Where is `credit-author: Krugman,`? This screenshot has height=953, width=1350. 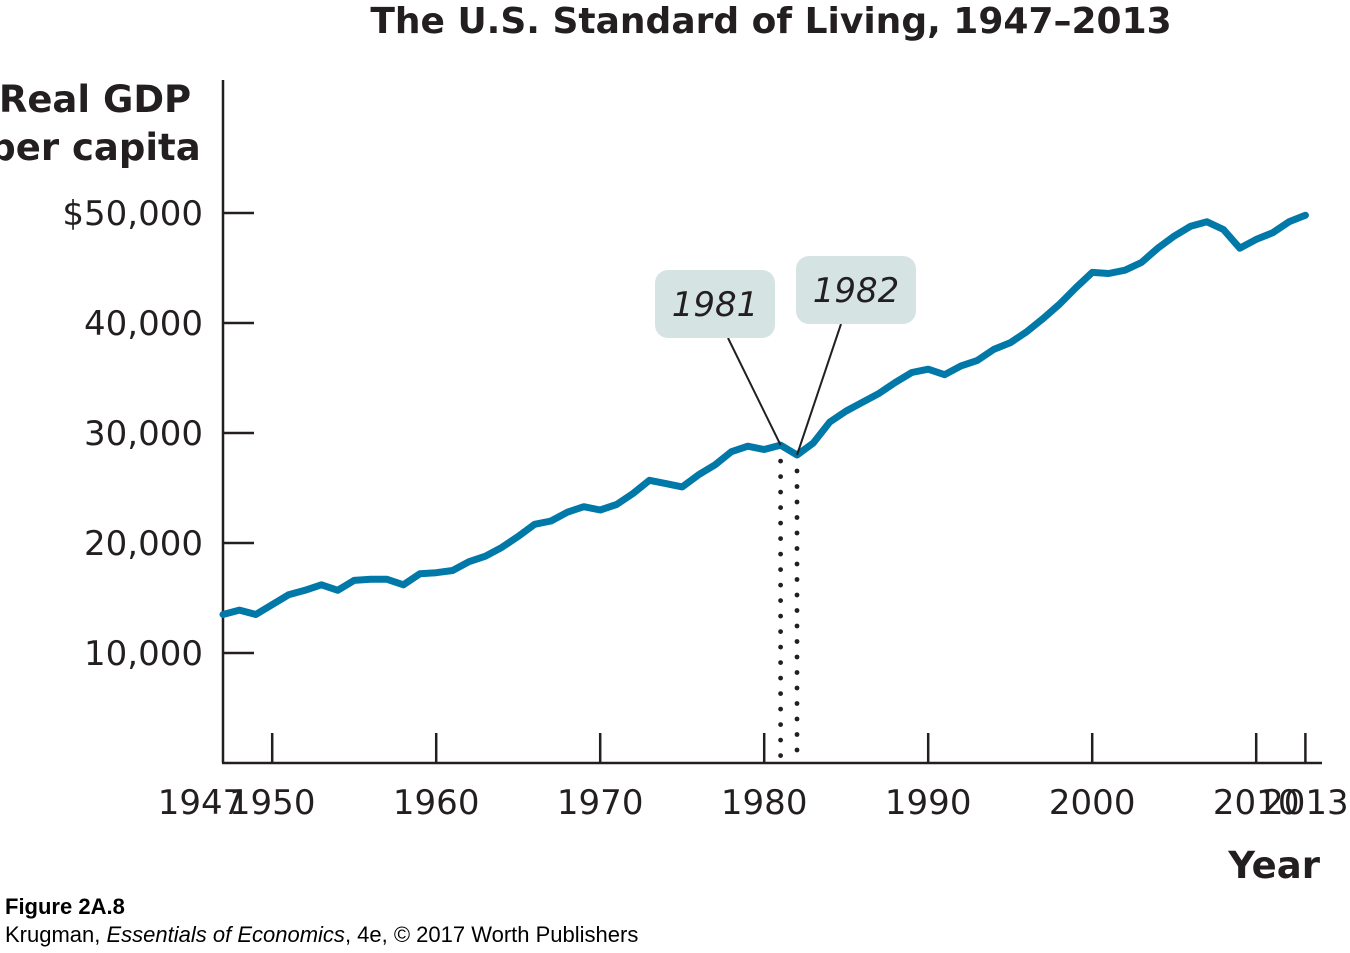
credit-author: Krugman, is located at coordinates (56, 934).